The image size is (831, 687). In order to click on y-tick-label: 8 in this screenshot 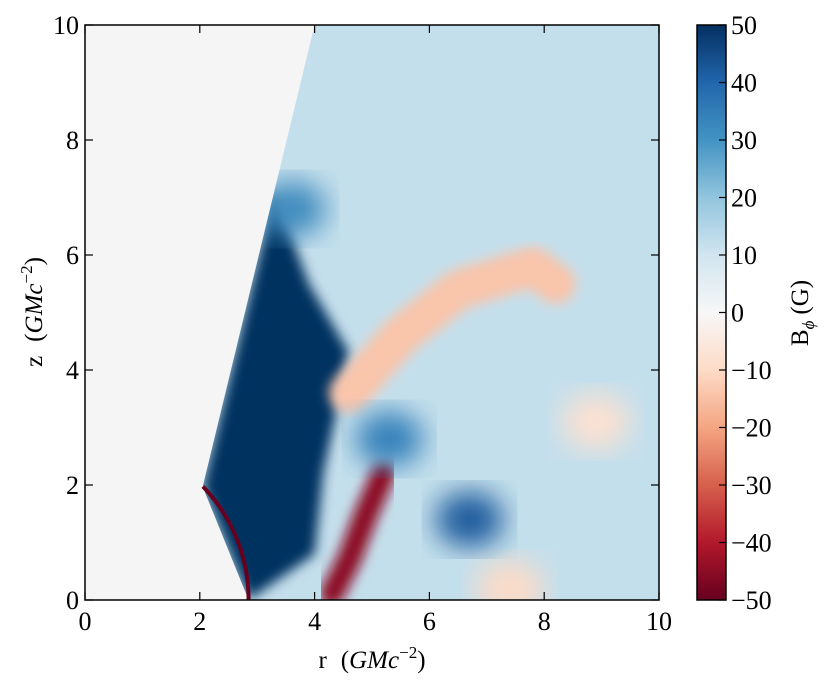, I will do `click(72, 140)`.